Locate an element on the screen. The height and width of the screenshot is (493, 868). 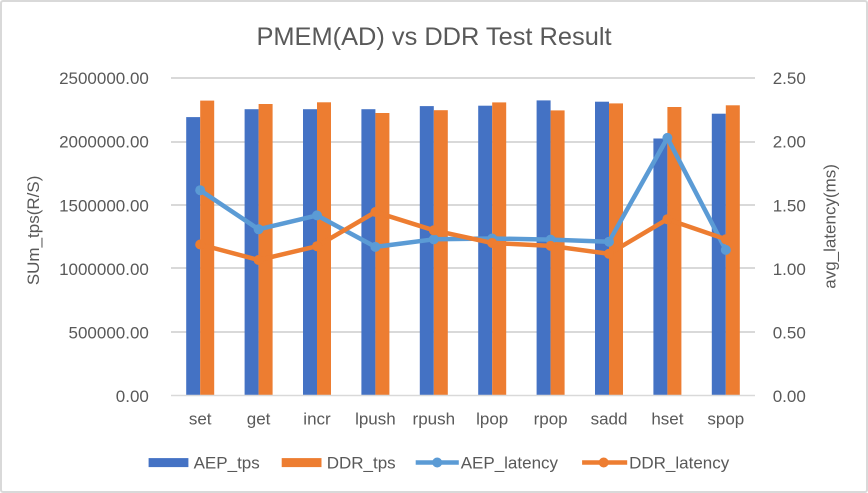
svg-text: set is located at coordinates (200, 419).